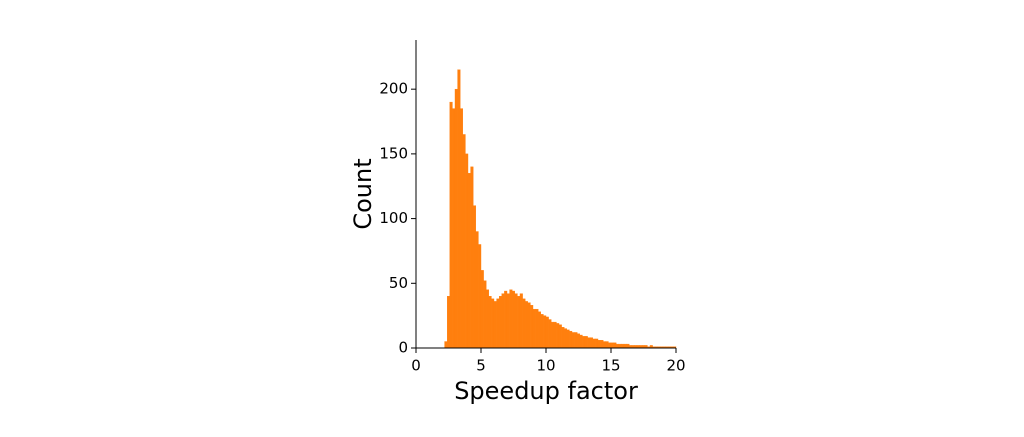  Describe the element at coordinates (393, 153) in the screenshot. I see `y-tick-label: 150` at that location.